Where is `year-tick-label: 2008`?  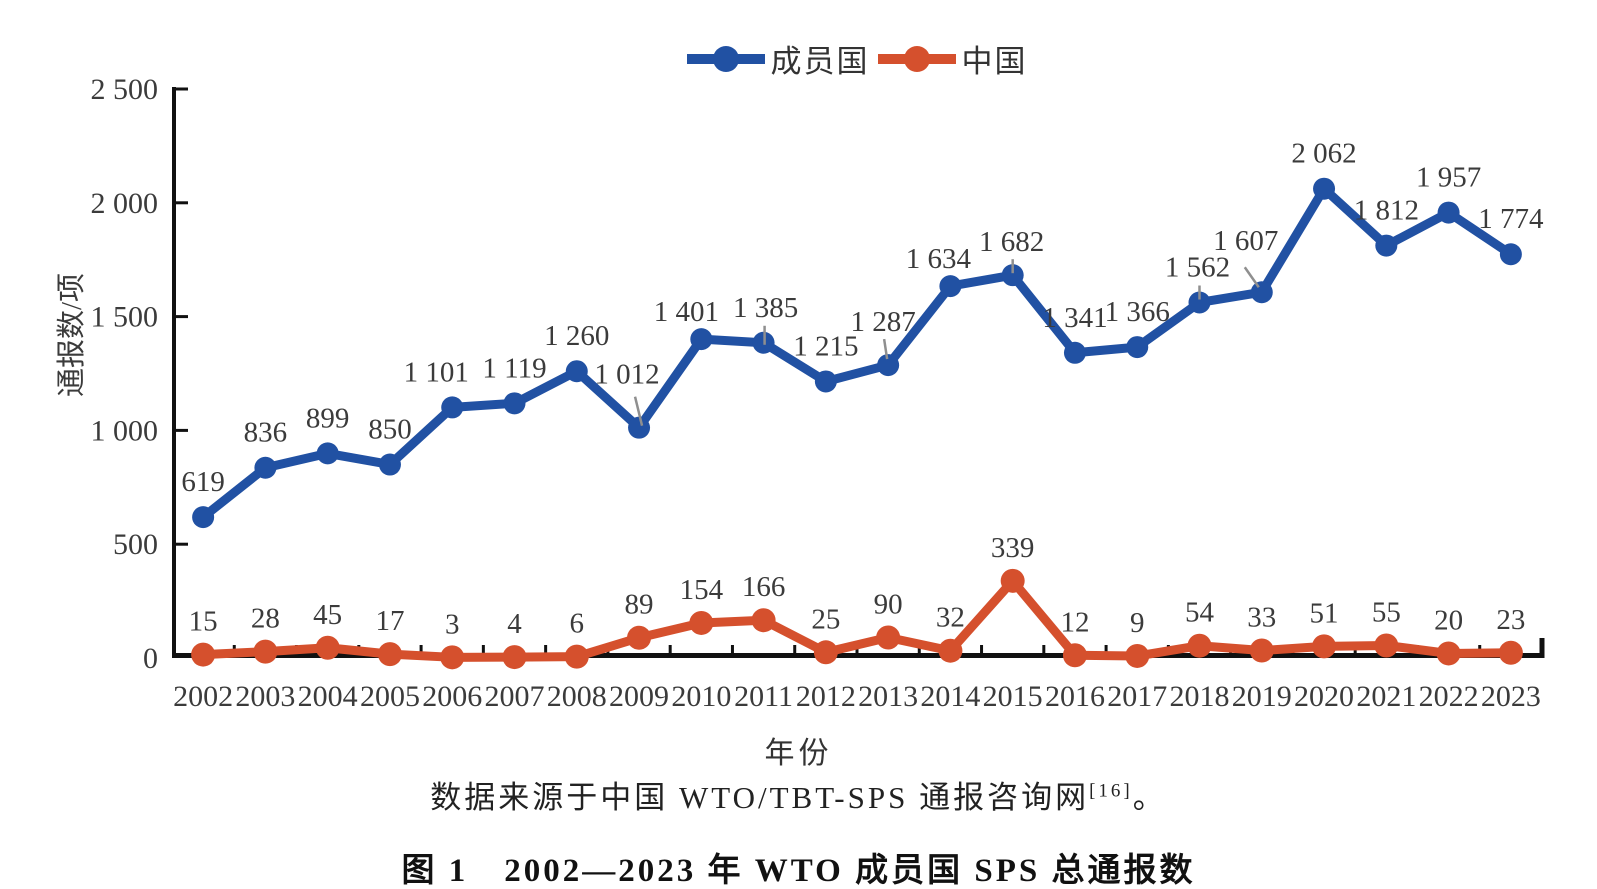 year-tick-label: 2008 is located at coordinates (577, 696).